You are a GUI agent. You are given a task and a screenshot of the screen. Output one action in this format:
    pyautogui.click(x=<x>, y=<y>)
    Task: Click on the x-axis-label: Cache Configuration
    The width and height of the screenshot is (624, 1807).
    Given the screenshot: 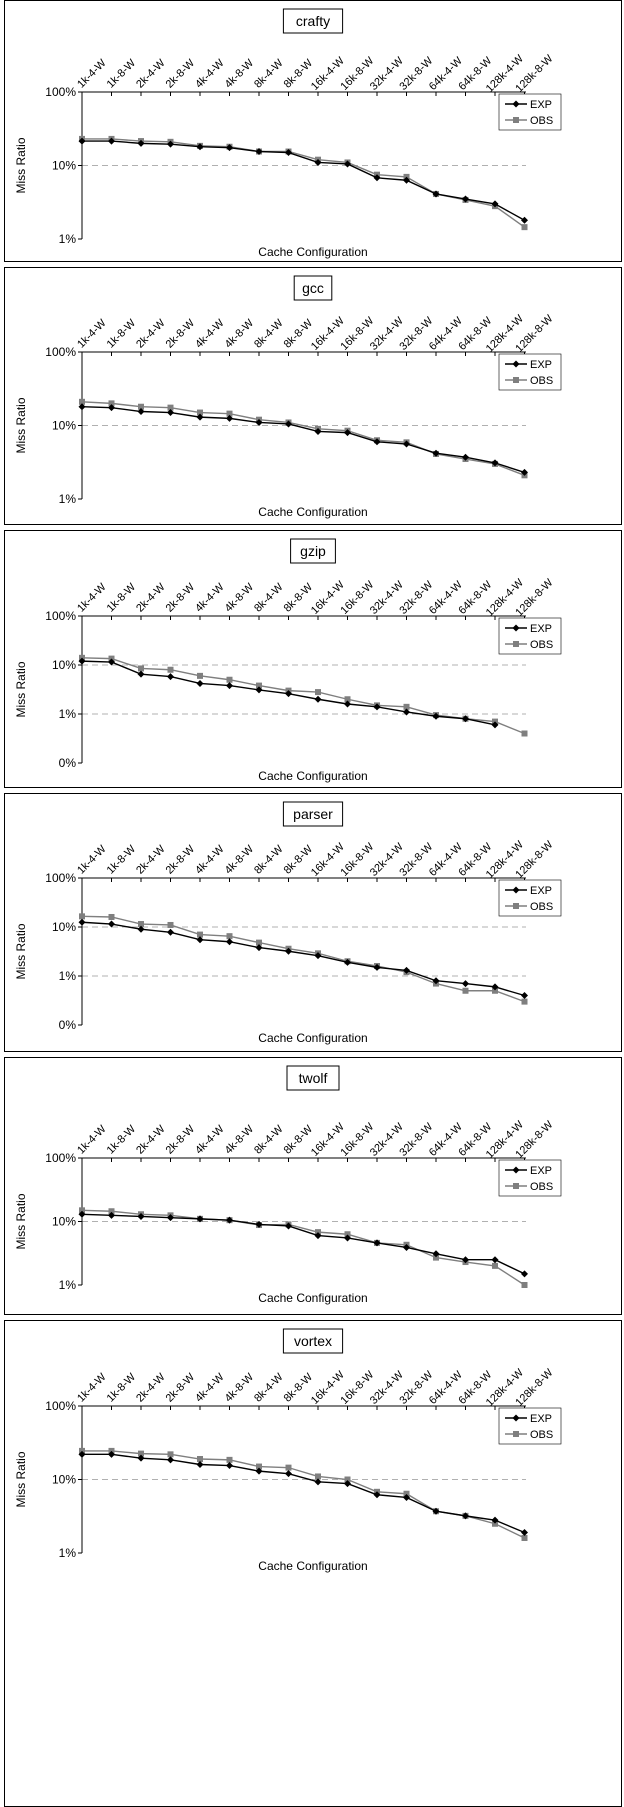 What is the action you would take?
    pyautogui.click(x=312, y=1038)
    